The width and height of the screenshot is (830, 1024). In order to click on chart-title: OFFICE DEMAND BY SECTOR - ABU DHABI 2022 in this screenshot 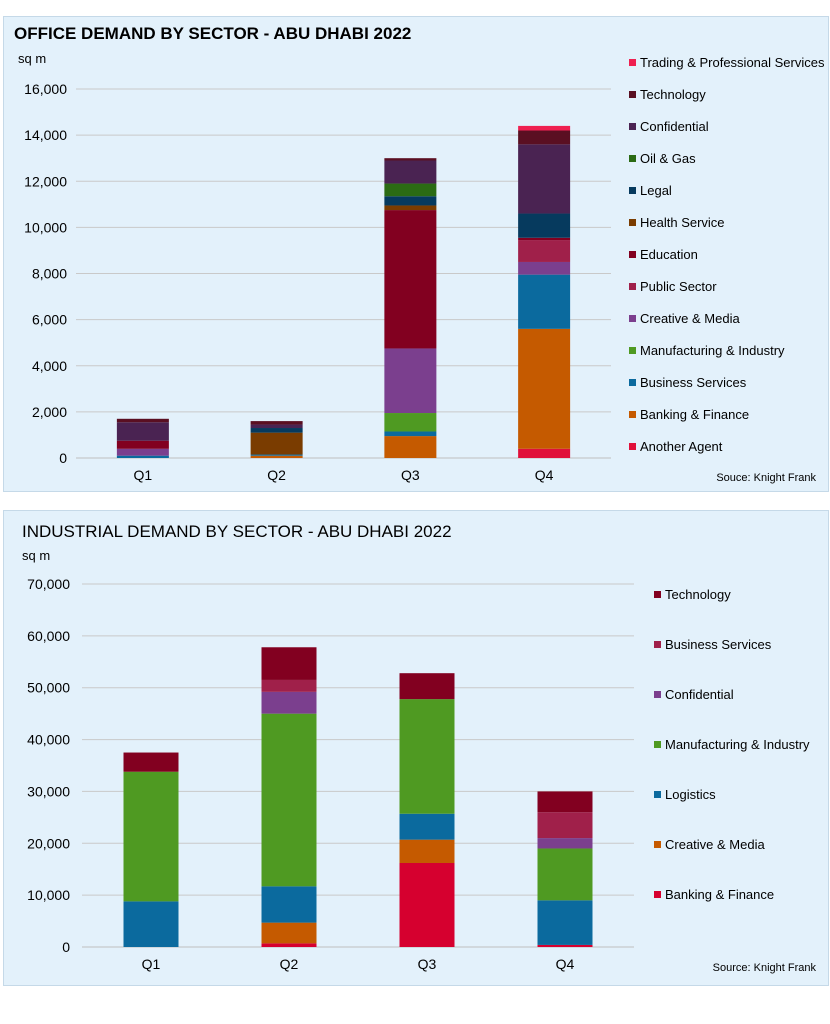, I will do `click(212, 33)`.